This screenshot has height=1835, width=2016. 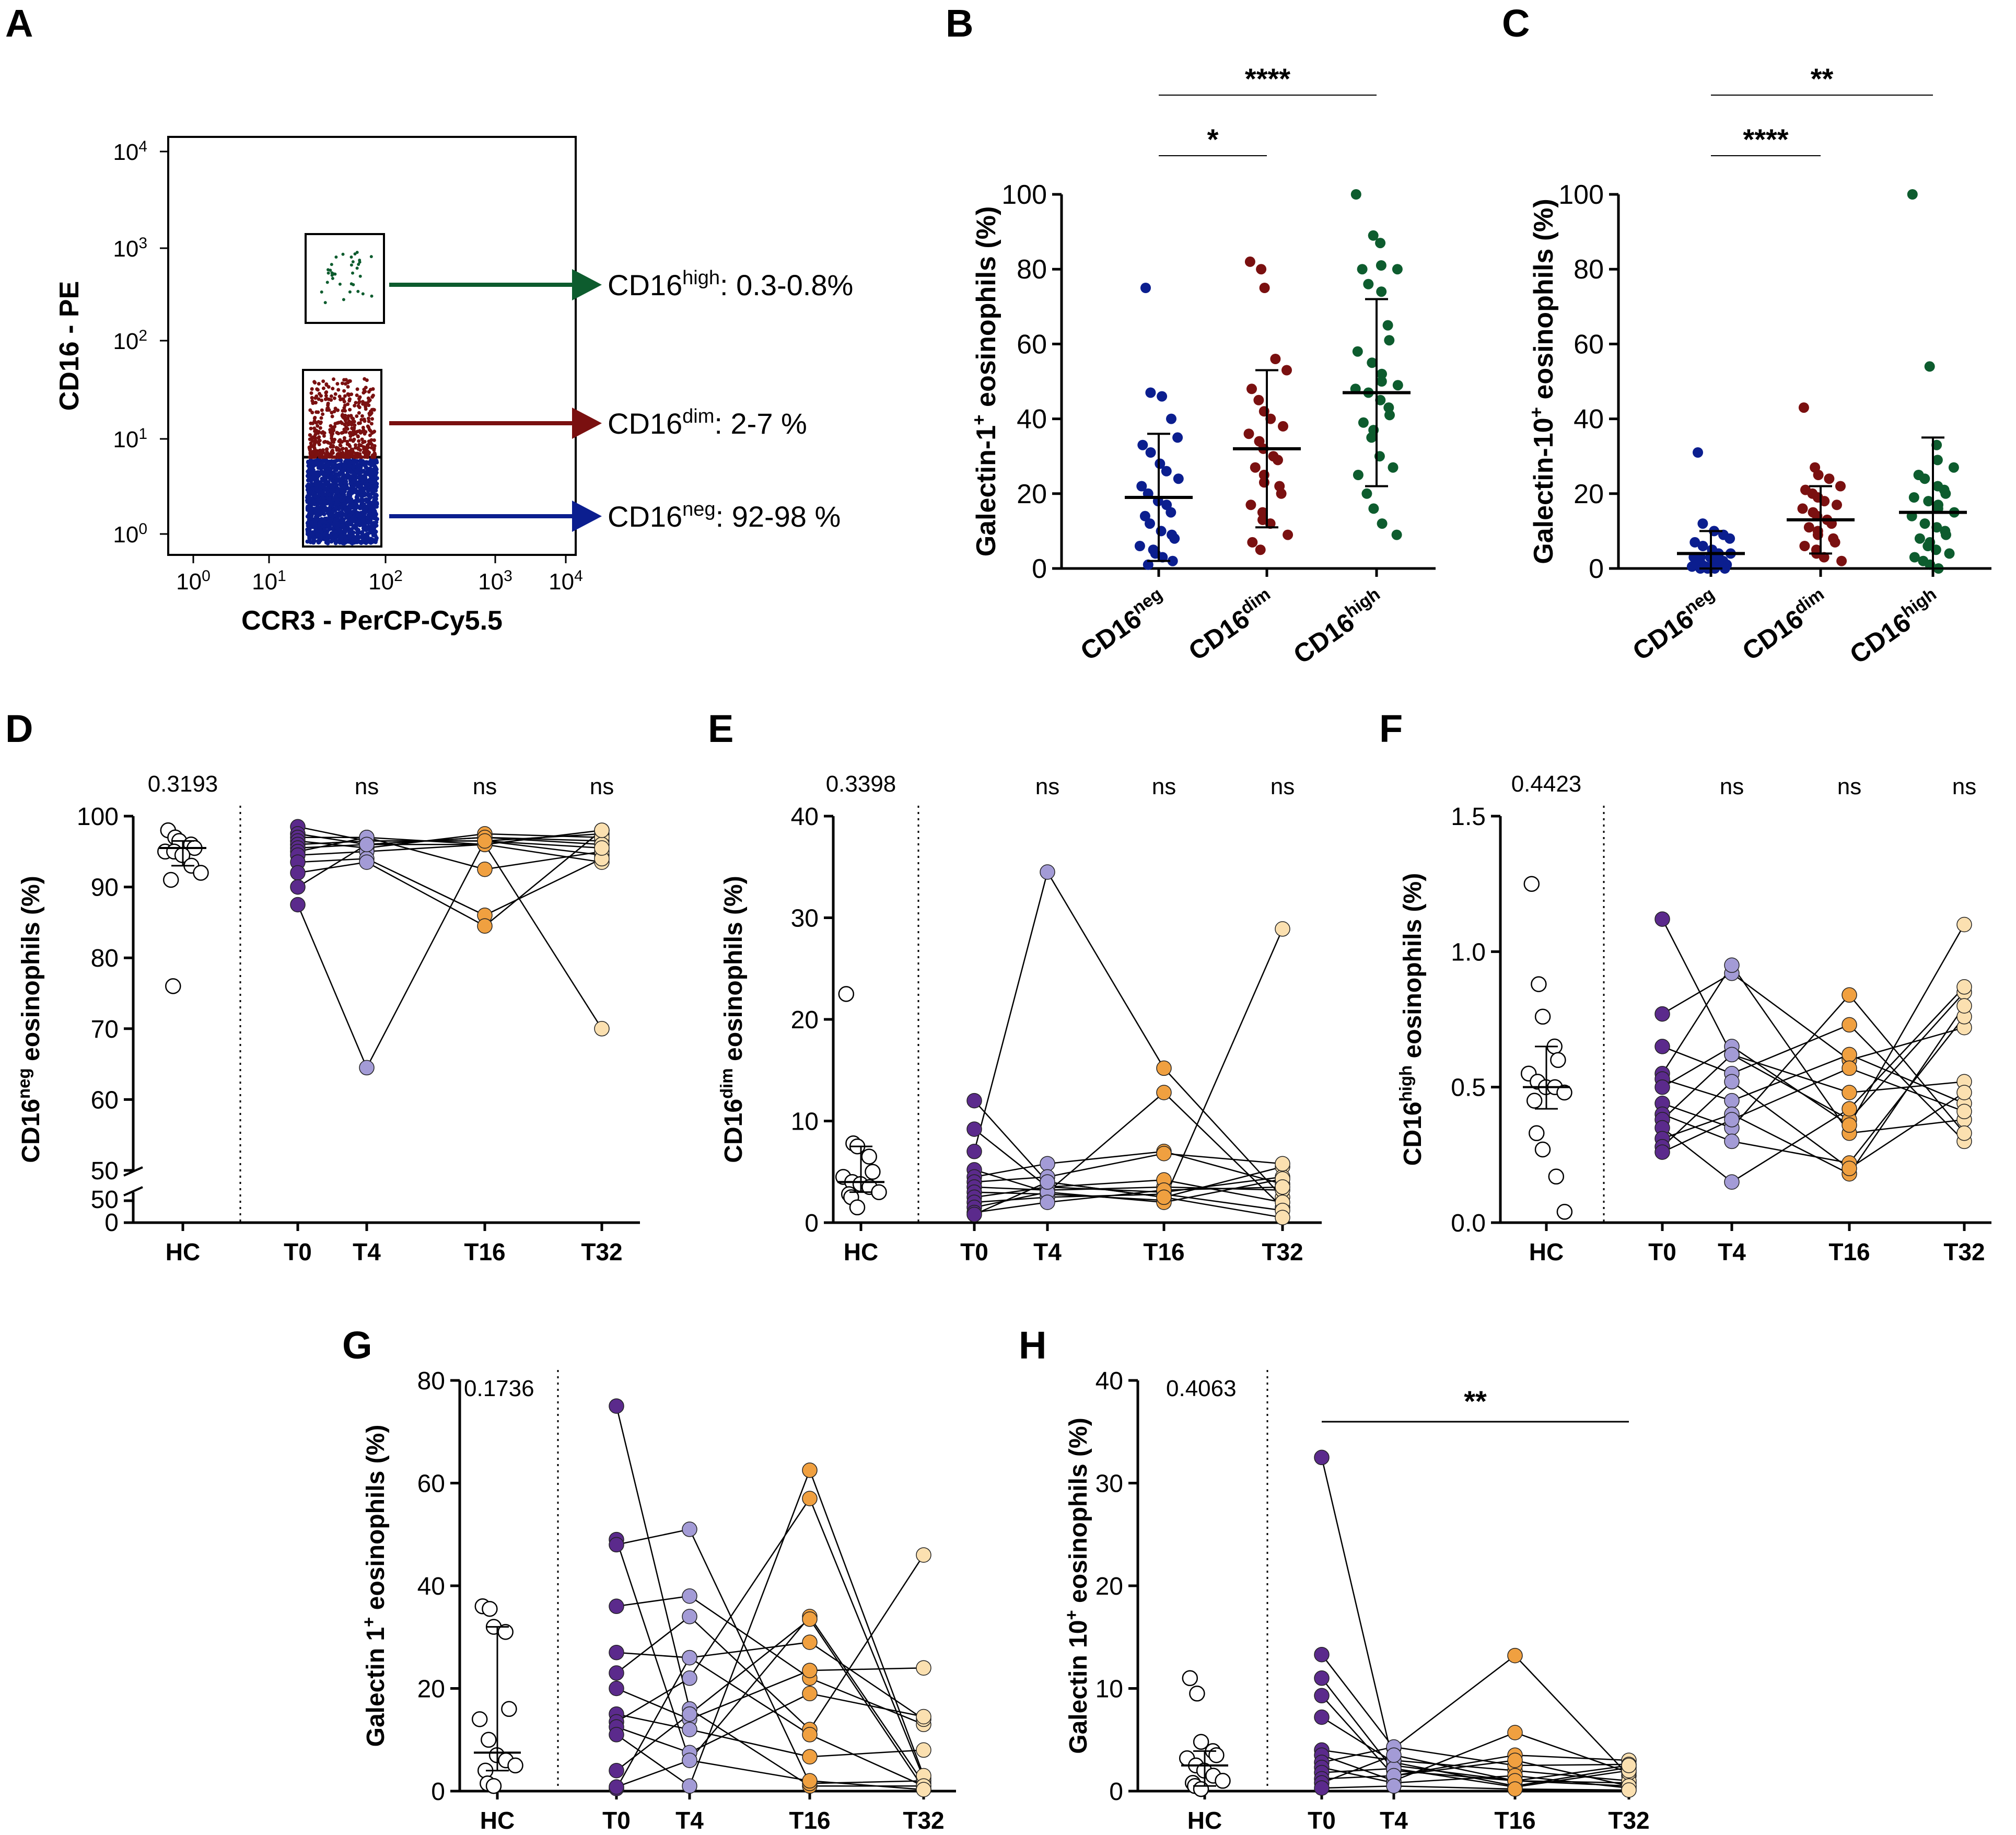 I want to click on gate-label-high-main: CD16, so click(x=645, y=285).